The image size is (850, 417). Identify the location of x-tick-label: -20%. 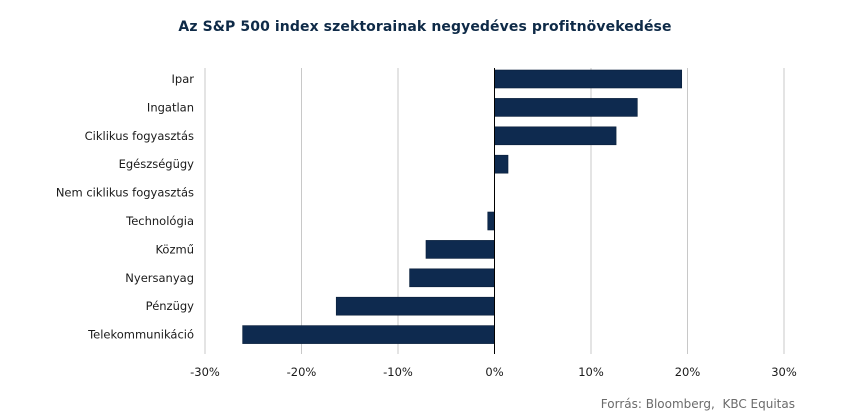
(302, 372).